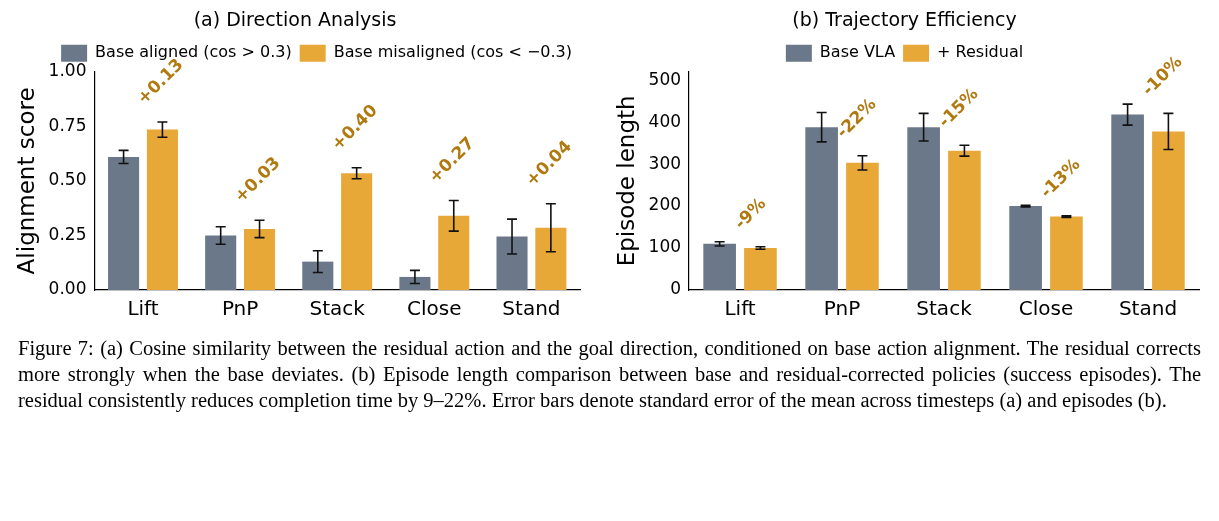 The image size is (1219, 521). Describe the element at coordinates (665, 78) in the screenshot. I see `y-tick-label: 500` at that location.